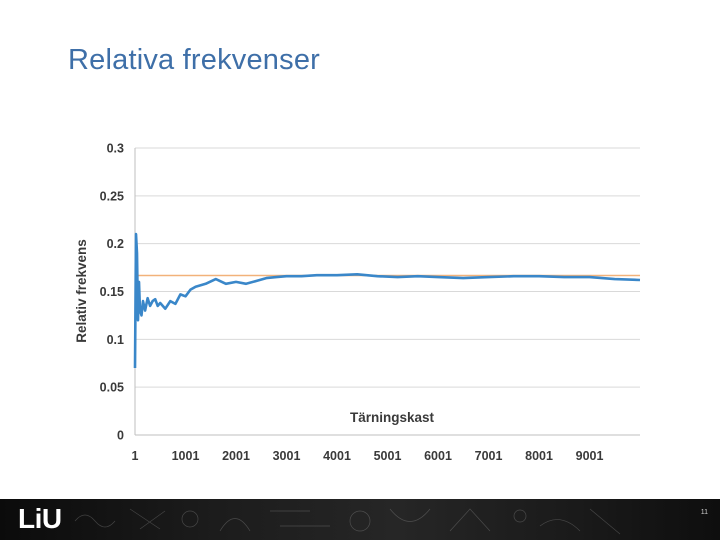 The image size is (720, 540). Describe the element at coordinates (115, 340) in the screenshot. I see `y-tick-label: 0.1` at that location.